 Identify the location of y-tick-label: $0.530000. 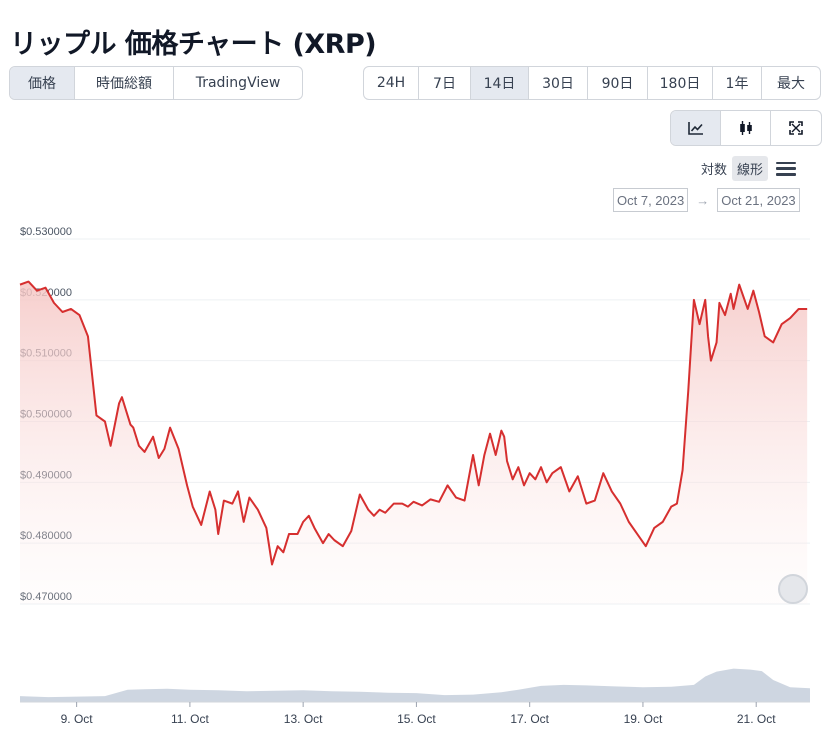
(46, 232).